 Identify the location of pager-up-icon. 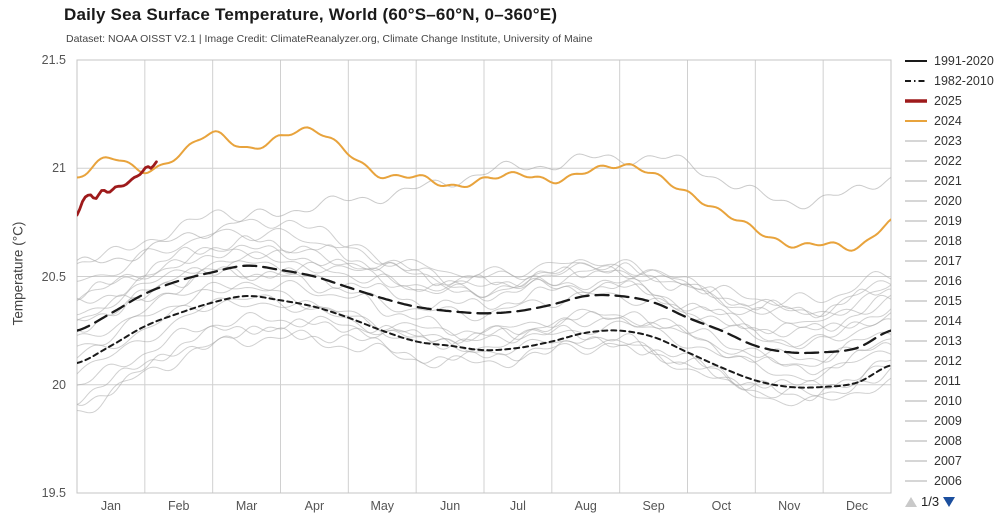
(911, 501).